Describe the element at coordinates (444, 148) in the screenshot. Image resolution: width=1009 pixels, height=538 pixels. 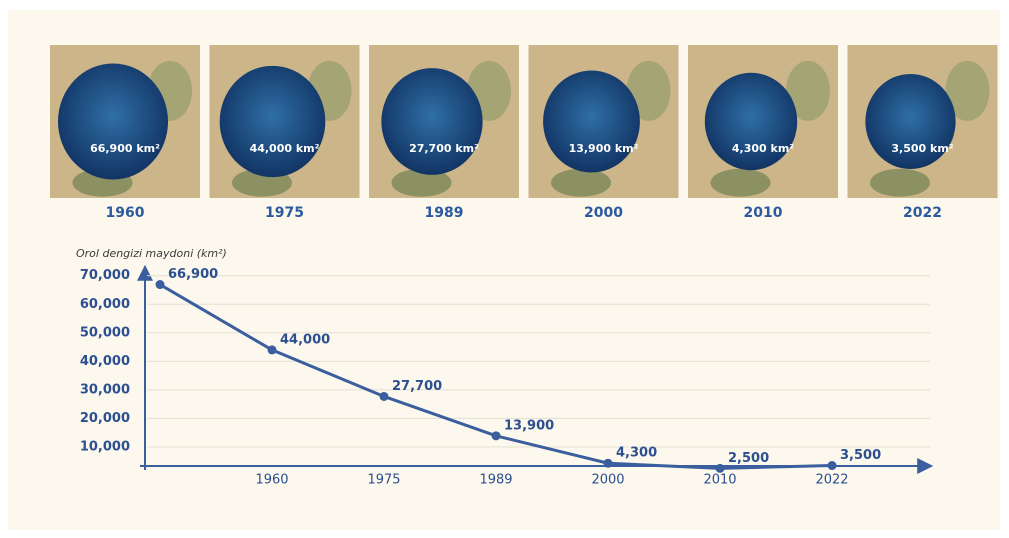
I see `area-label: 27,700 km²` at that location.